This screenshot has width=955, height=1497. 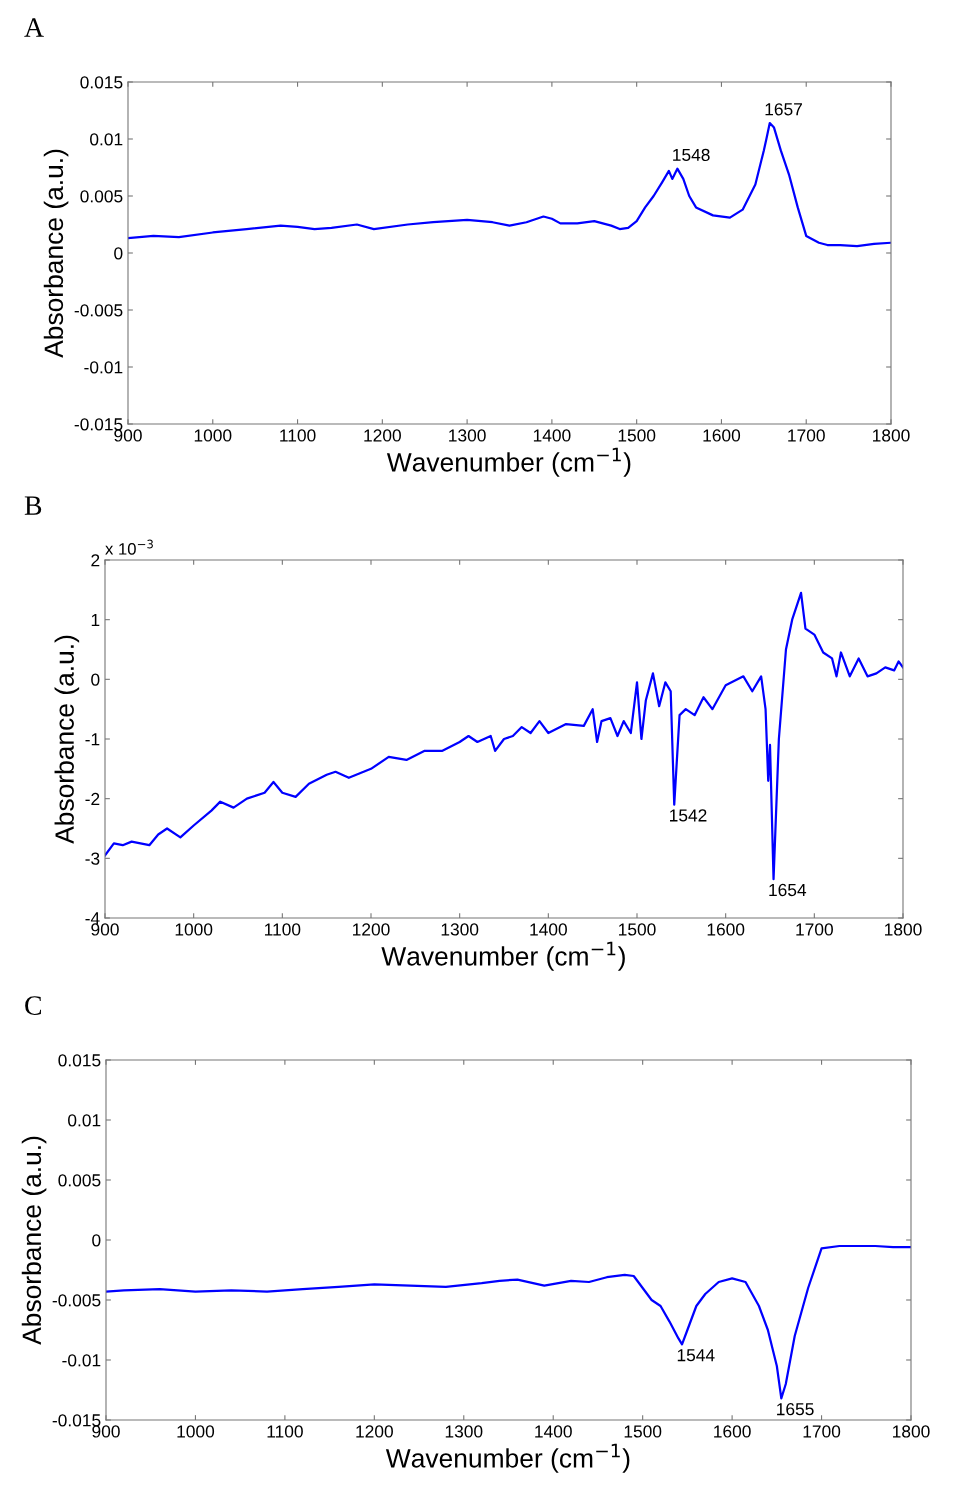 What do you see at coordinates (33, 1005) in the screenshot?
I see `chart-title: C` at bounding box center [33, 1005].